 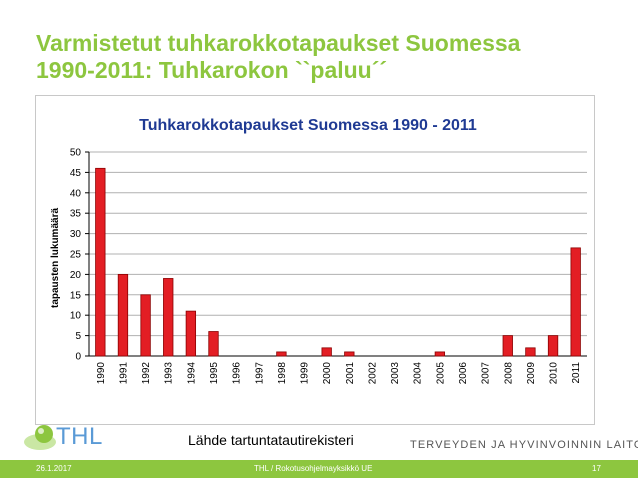 What do you see at coordinates (575, 302) in the screenshot?
I see `bar-2011` at bounding box center [575, 302].